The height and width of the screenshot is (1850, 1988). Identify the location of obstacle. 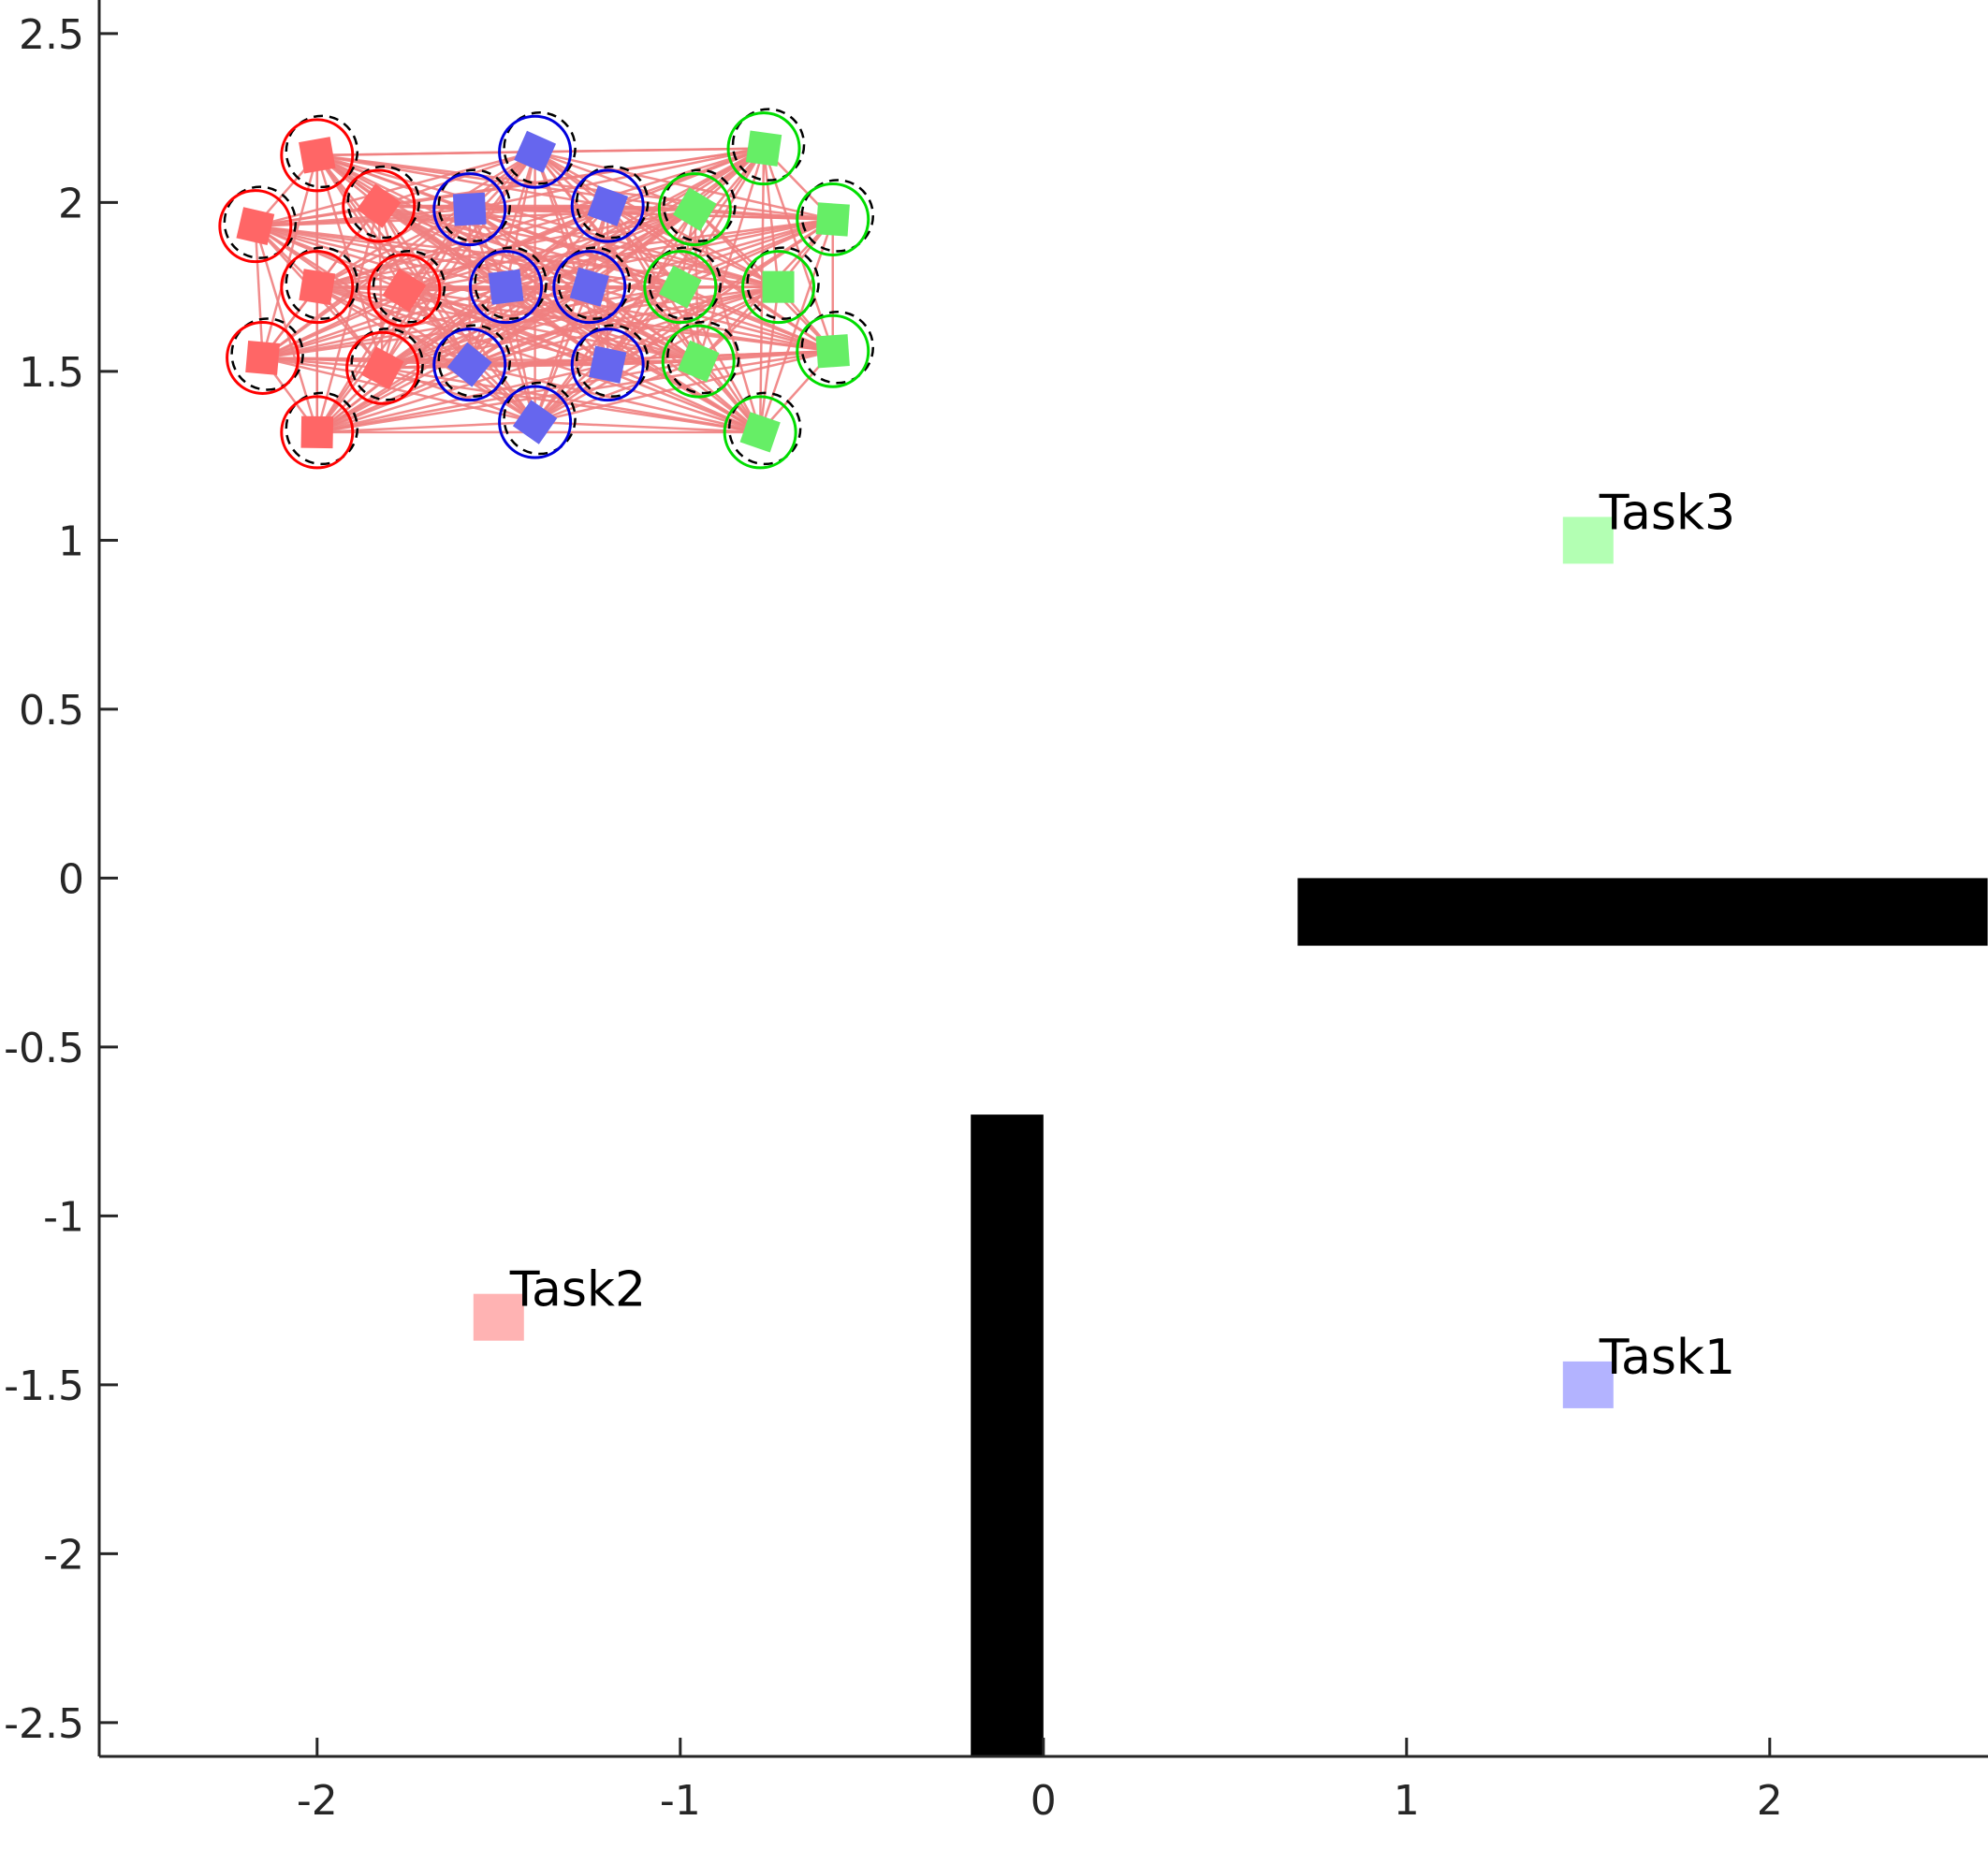
(1642, 912).